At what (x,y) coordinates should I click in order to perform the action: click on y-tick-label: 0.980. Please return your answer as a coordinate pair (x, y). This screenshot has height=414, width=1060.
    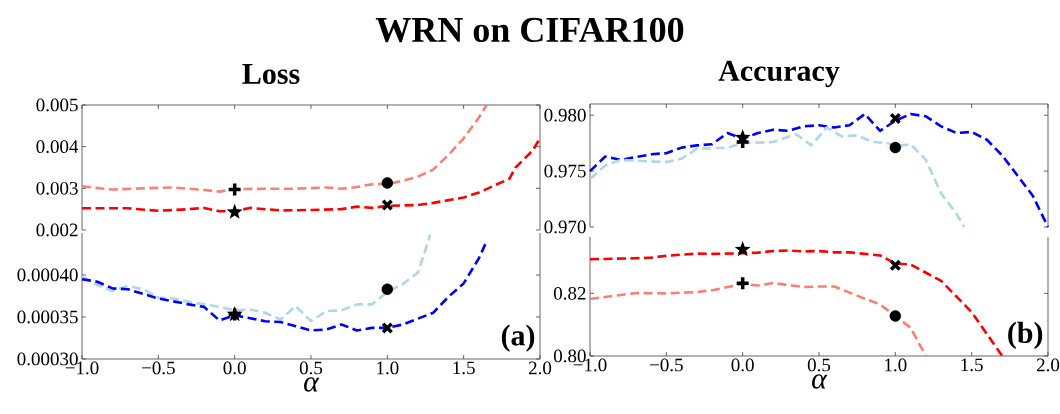
    Looking at the image, I should click on (565, 115).